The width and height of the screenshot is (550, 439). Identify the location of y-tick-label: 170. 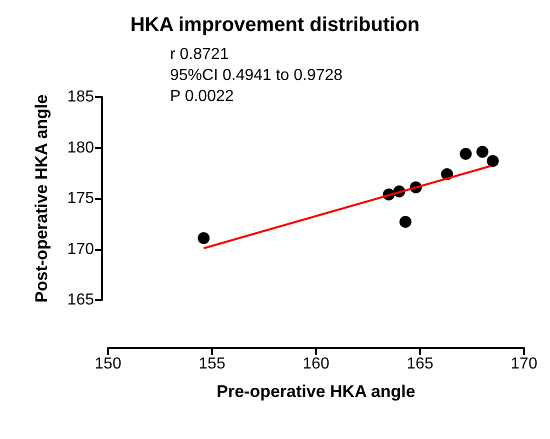
(80, 249).